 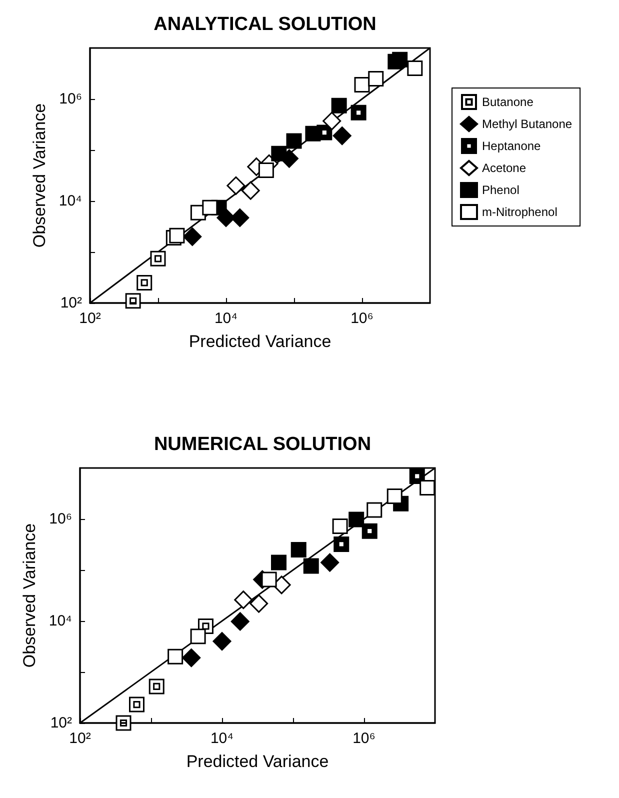 What do you see at coordinates (263, 444) in the screenshot?
I see `chart-title: NUMERICAL SOLUTION` at bounding box center [263, 444].